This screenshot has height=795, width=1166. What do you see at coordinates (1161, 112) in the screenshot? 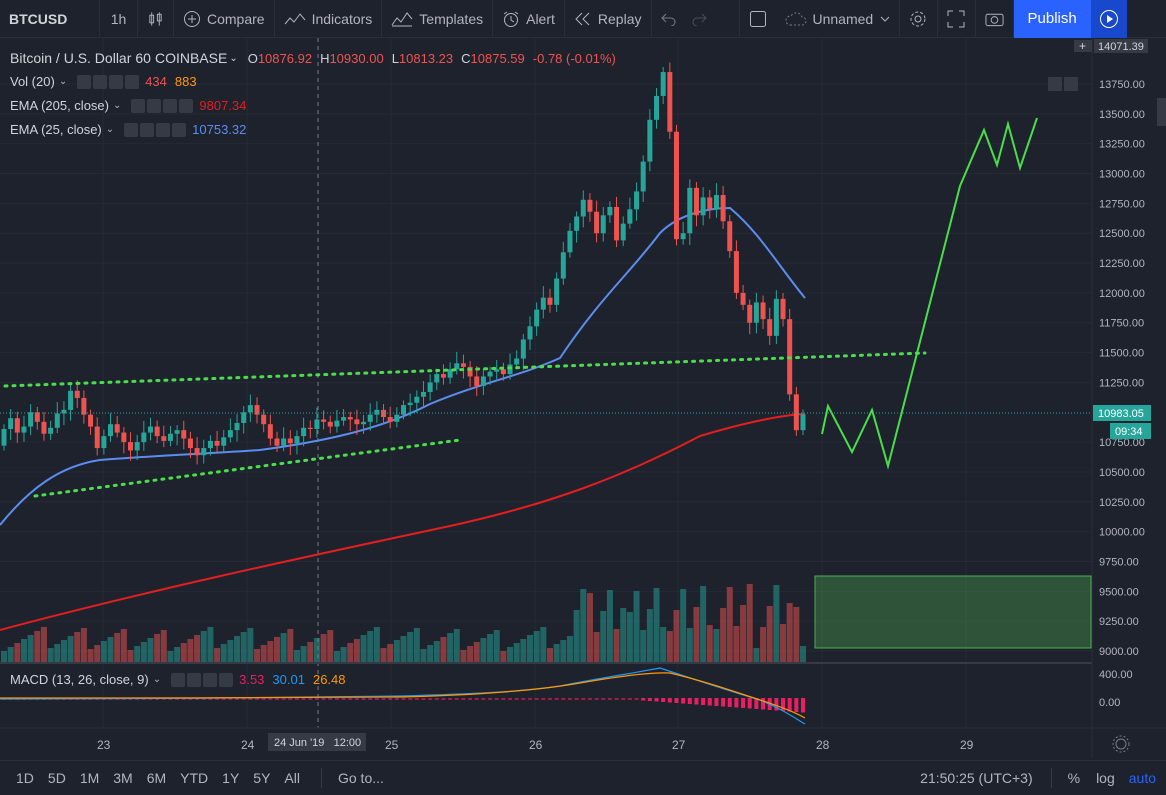
I see `scroll-handle` at bounding box center [1161, 112].